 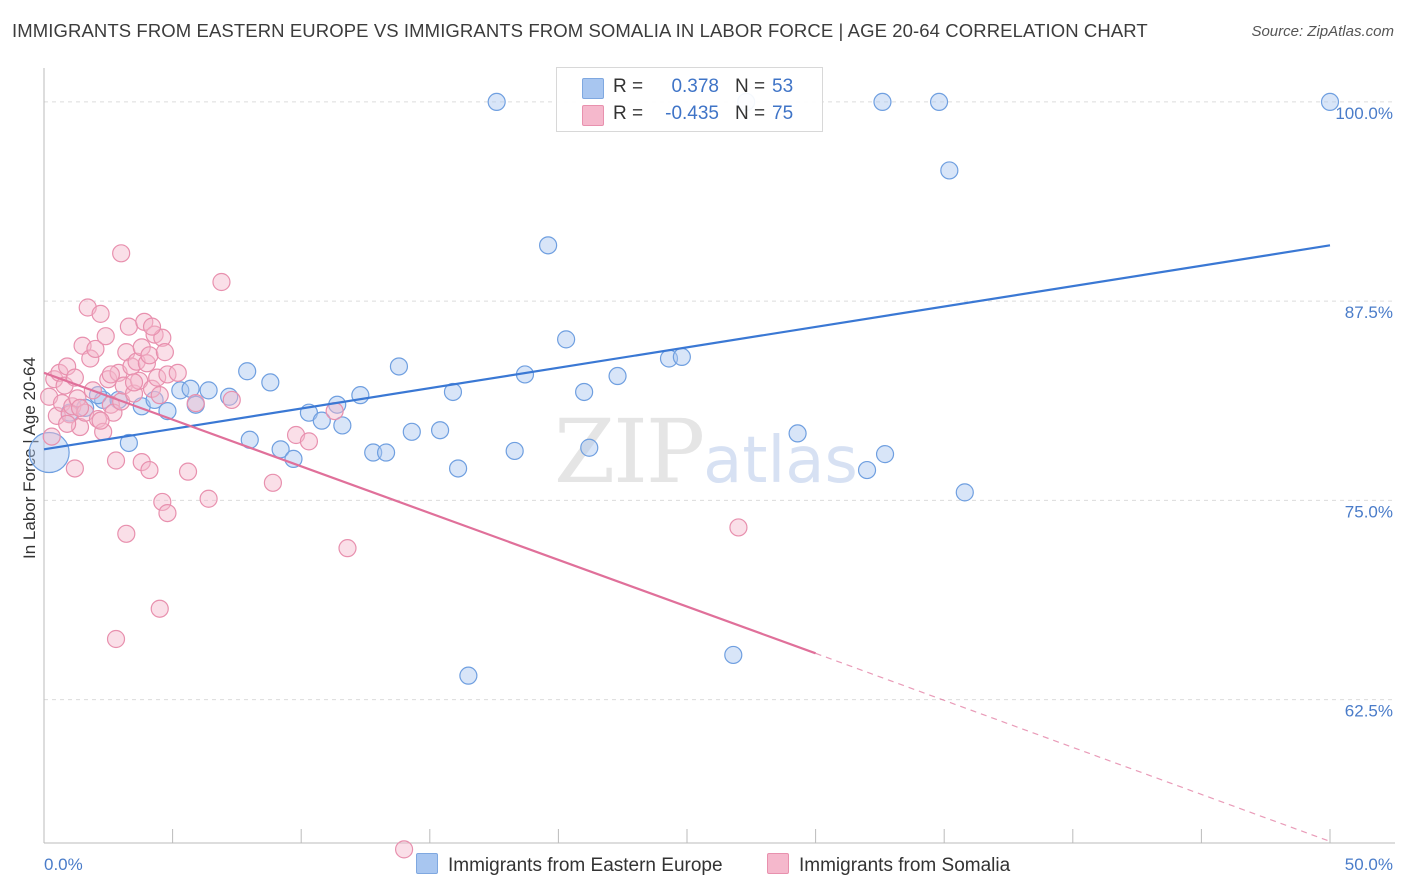 I want to click on y-tick-label: 62.5%, so click(x=1369, y=711).